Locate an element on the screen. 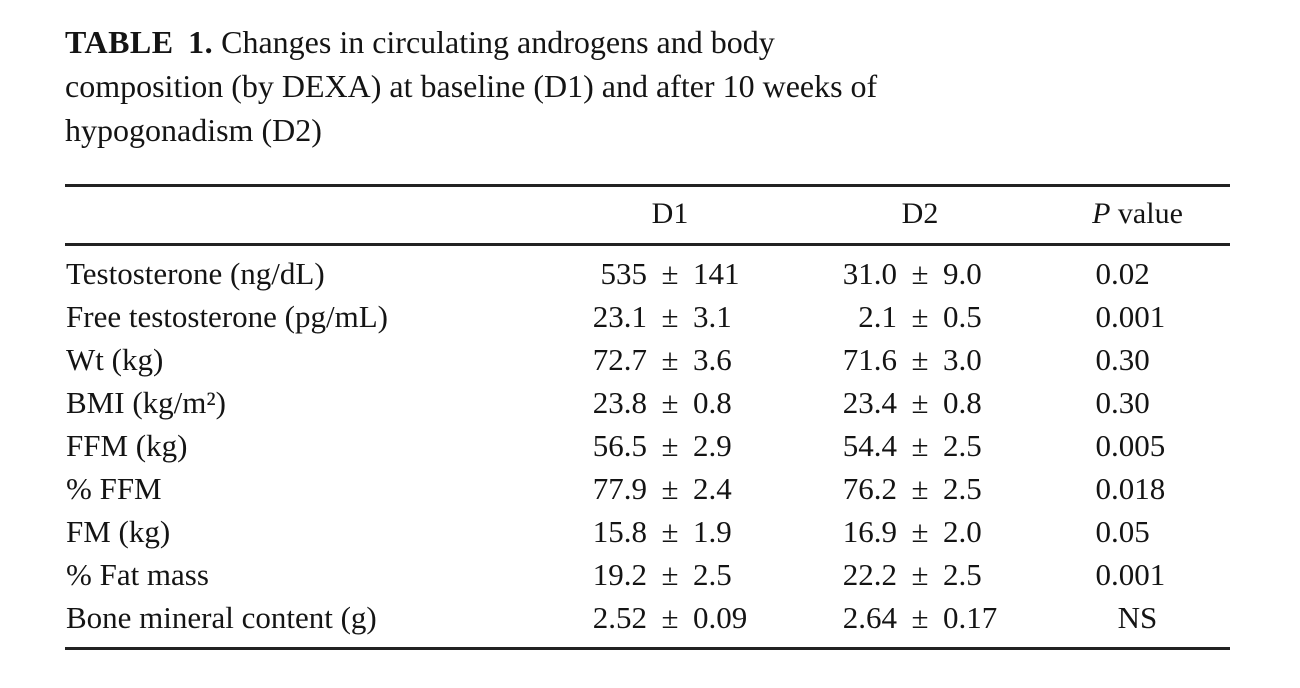  table-row: Wt (kg) 72.7 ±3.6 71.6 ±3.0 0.30 is located at coordinates (647, 359).